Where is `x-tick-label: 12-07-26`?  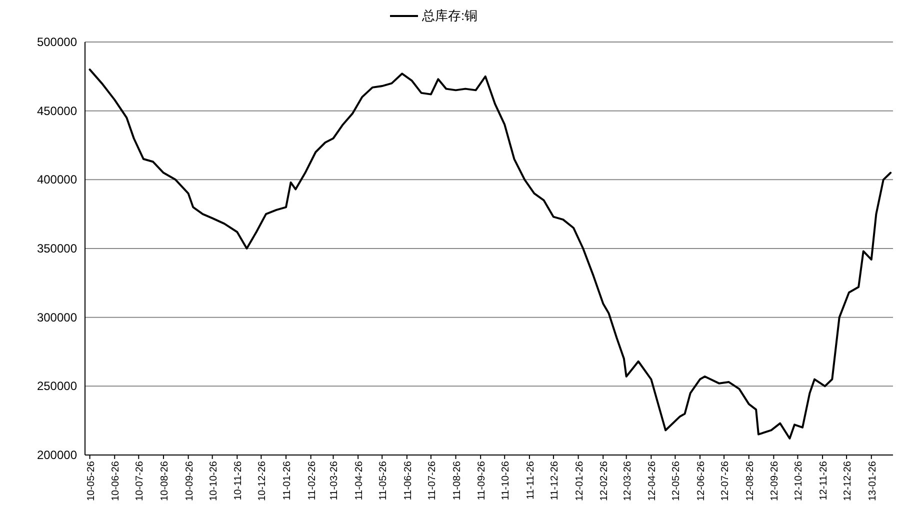
x-tick-label: 12-07-26 is located at coordinates (726, 481).